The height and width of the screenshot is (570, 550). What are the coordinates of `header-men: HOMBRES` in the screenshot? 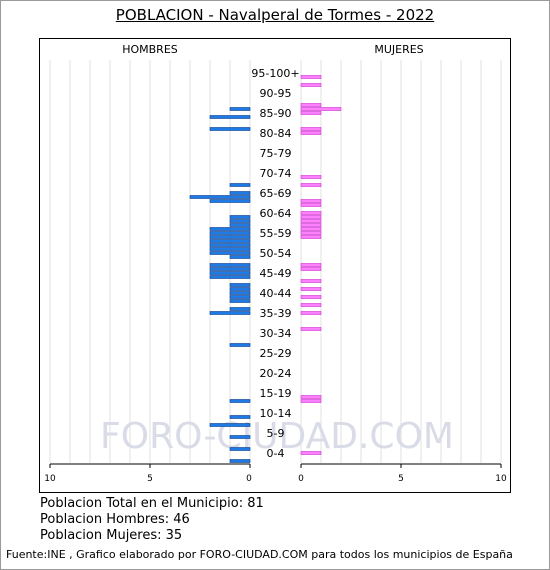 It's located at (150, 49).